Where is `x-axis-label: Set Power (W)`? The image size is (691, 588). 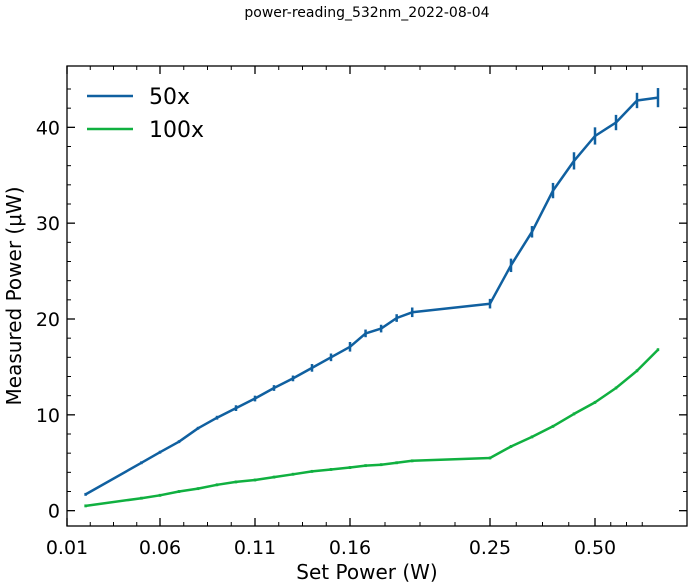 x-axis-label: Set Power (W) is located at coordinates (366, 572).